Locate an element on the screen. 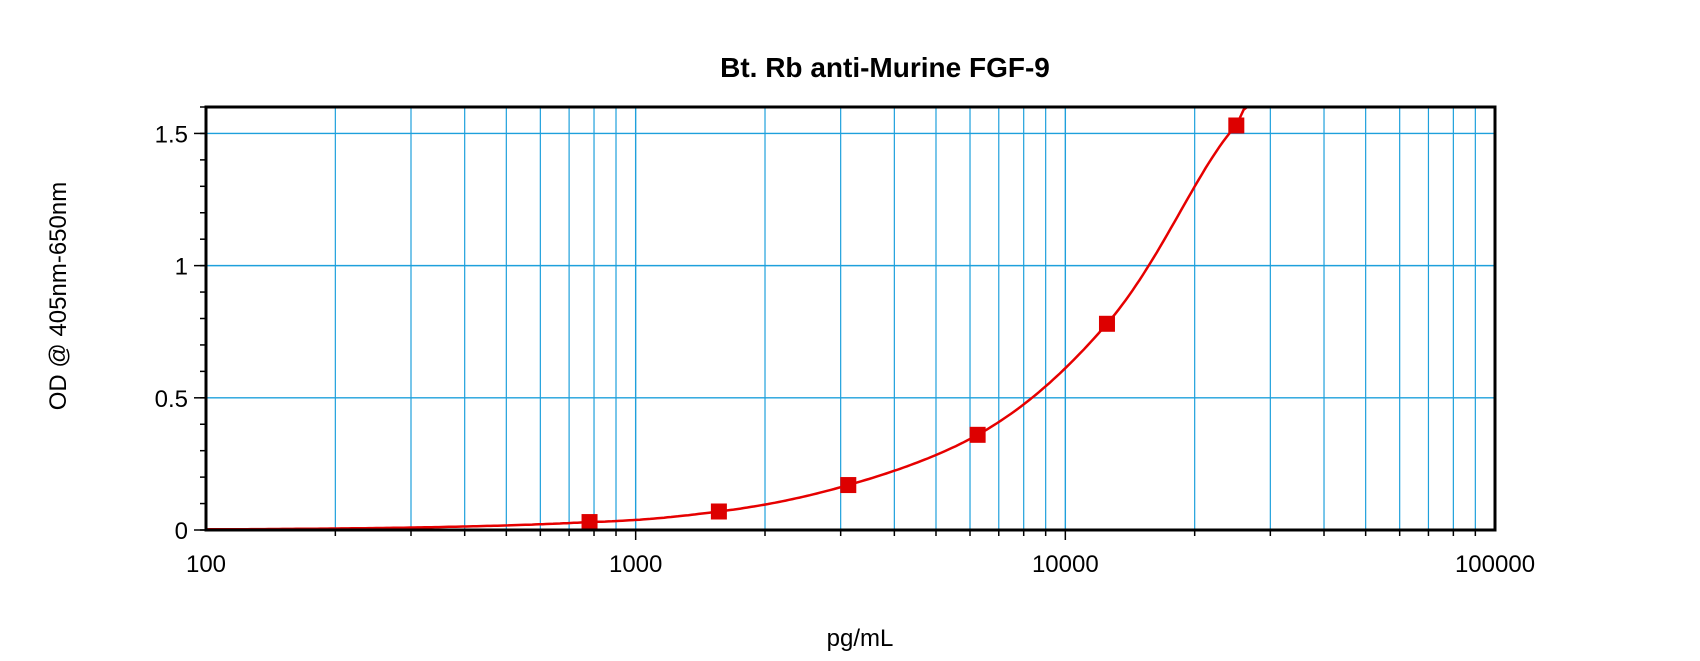 The width and height of the screenshot is (1700, 661). x-tick-label: 10000 is located at coordinates (1065, 564).